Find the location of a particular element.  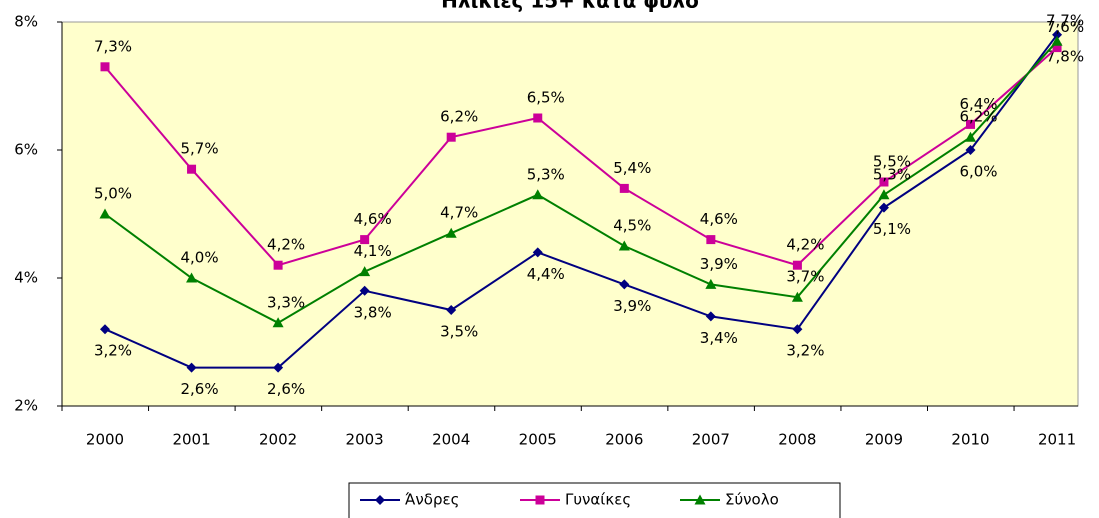

x-tick-label: 2008 is located at coordinates (797, 440).